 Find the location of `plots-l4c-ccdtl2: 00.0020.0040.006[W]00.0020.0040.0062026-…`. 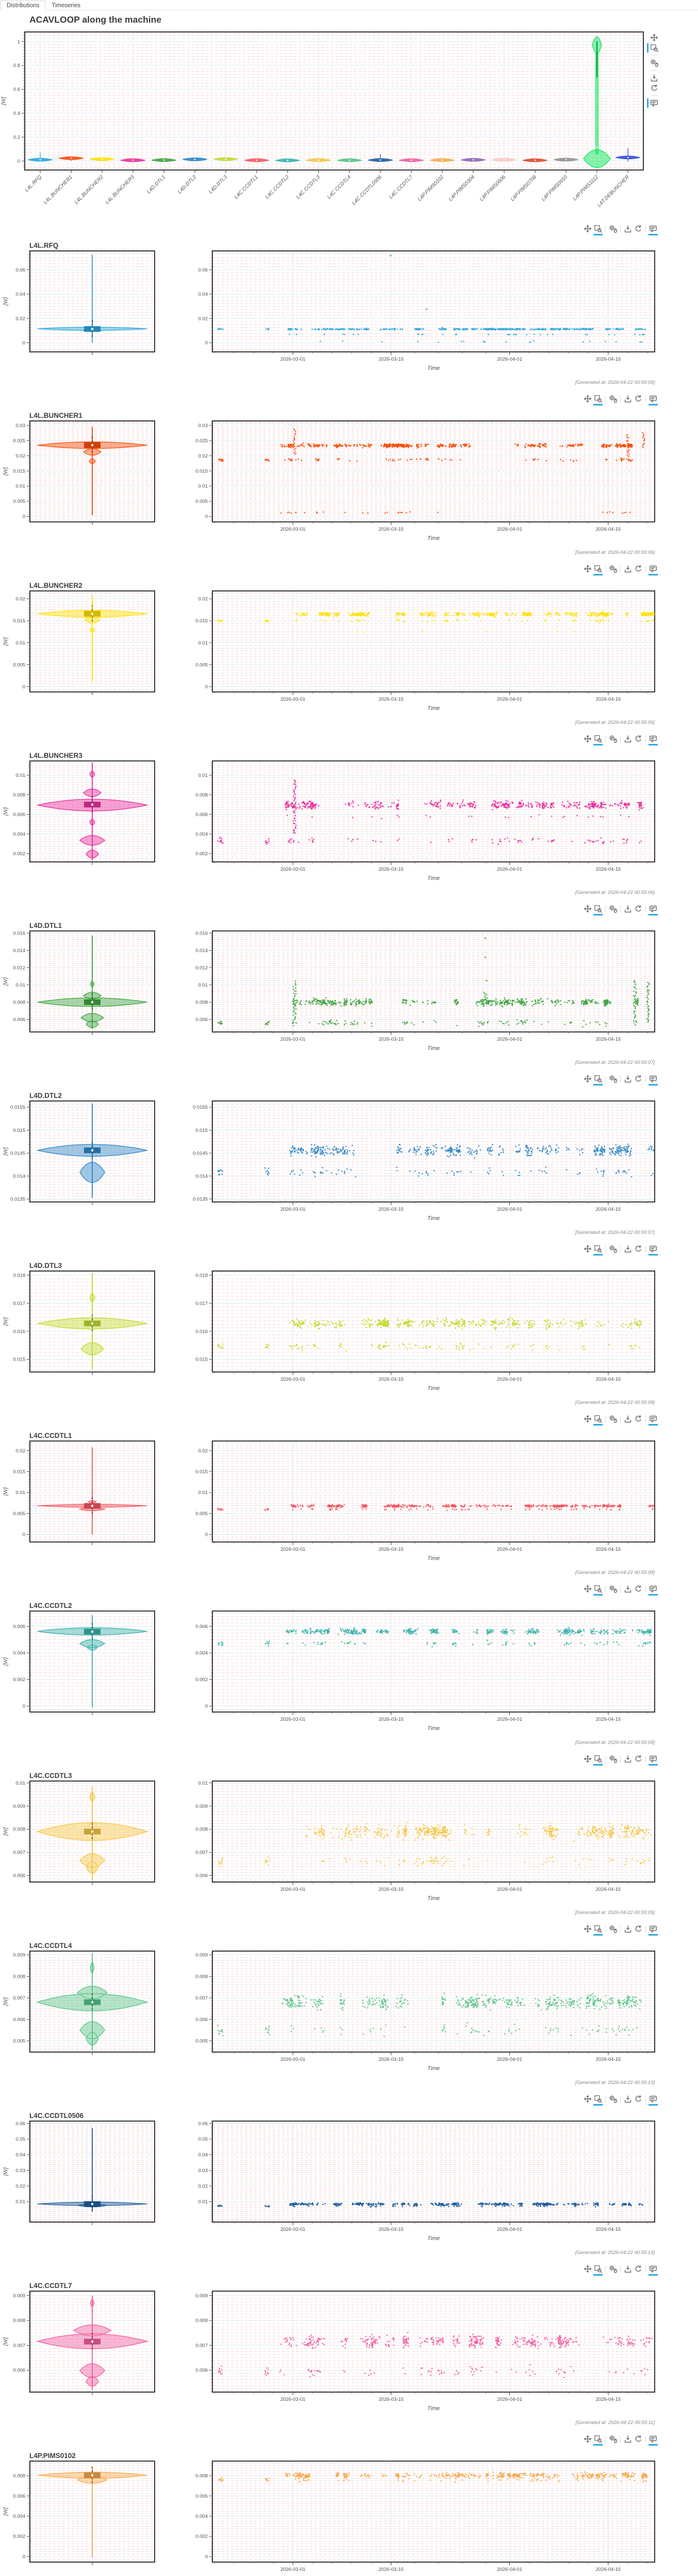

plots-l4c-ccdtl2: 00.0020.0040.006[W]00.0020.0040.0062026-… is located at coordinates (349, 1678).